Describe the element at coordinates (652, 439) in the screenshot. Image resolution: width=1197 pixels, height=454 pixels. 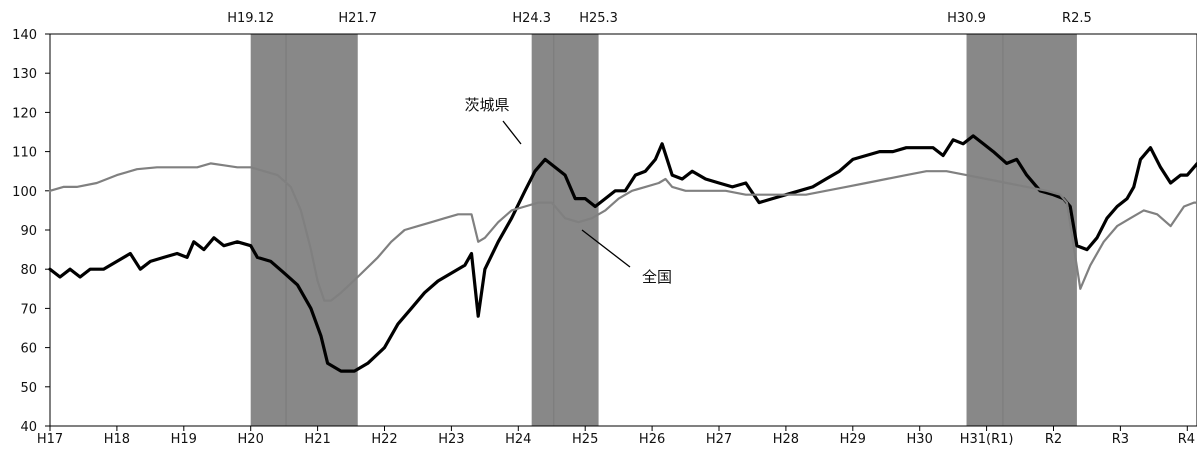
I see `x-tick-label: H26` at that location.